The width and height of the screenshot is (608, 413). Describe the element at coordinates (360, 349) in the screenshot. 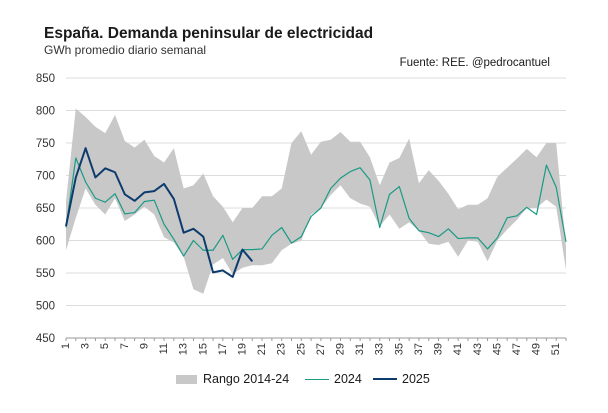

I see `x-tick-label: 31` at that location.